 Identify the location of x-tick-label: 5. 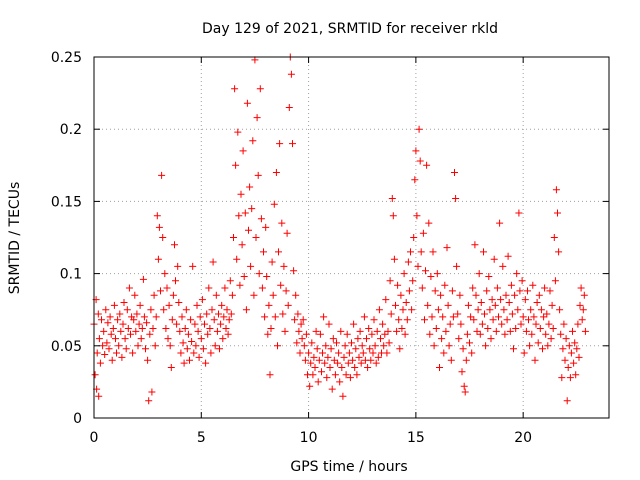
(201, 438).